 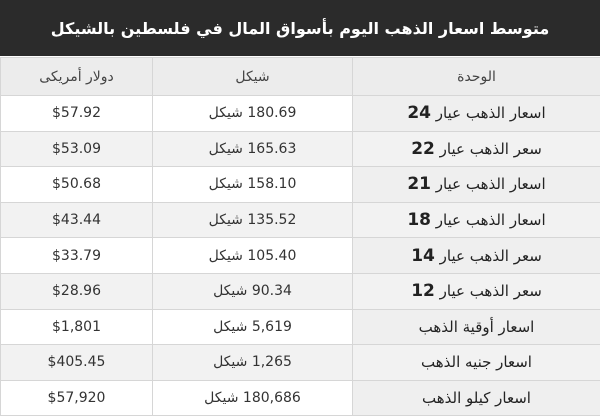 What do you see at coordinates (77, 291) in the screenshot?
I see `usd-cell: $28.96` at bounding box center [77, 291].